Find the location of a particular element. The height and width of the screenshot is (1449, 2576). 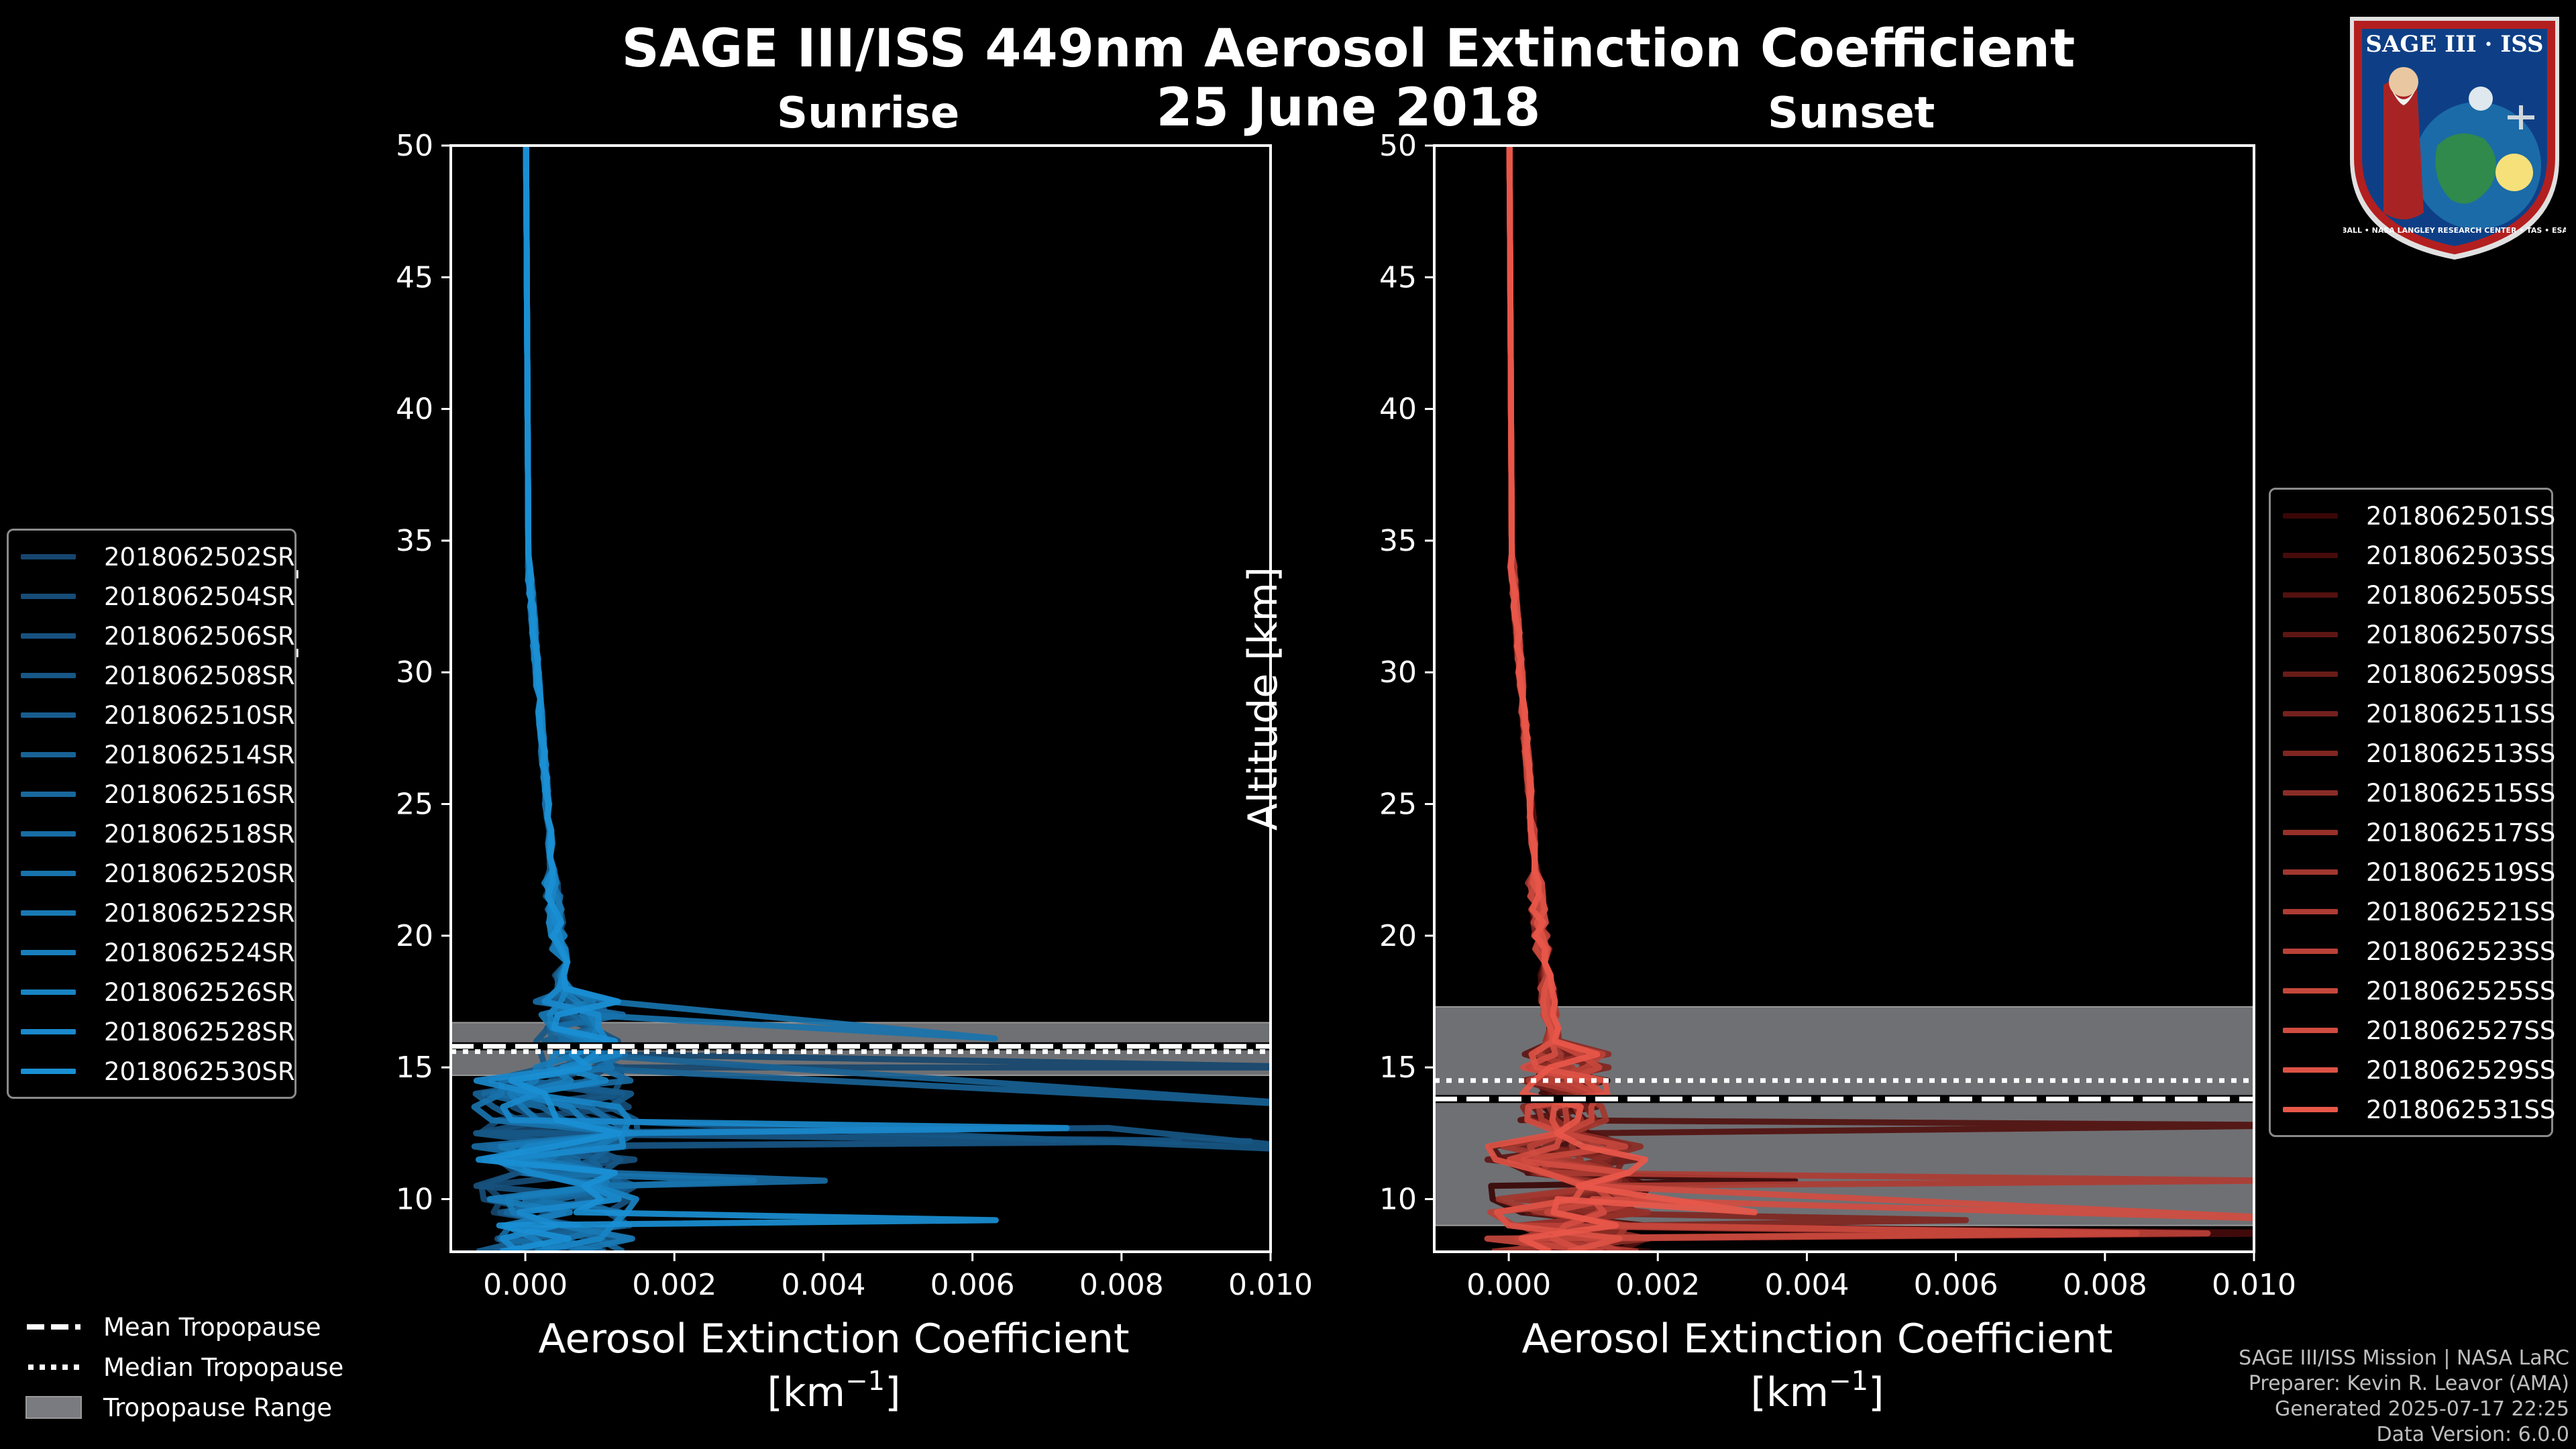

legend-entry: 2018062514SR is located at coordinates (158, 754).